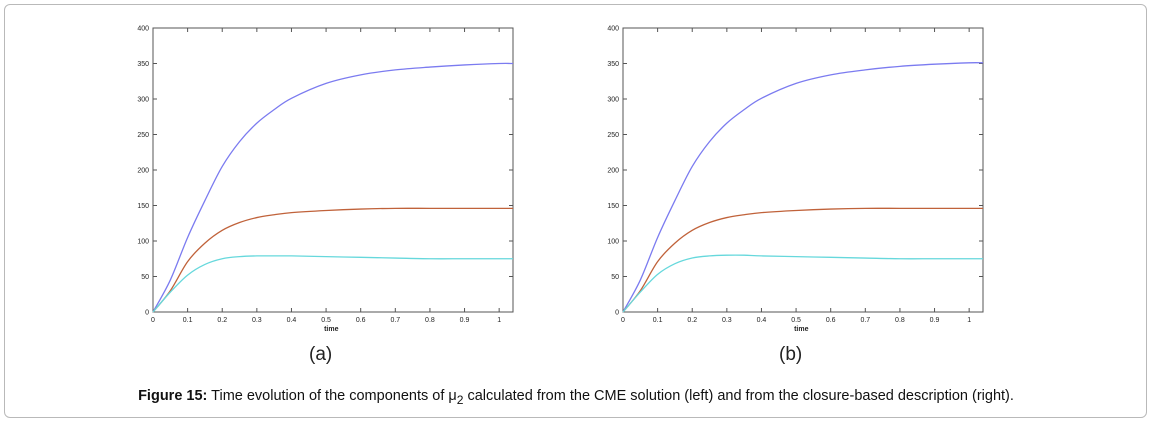  I want to click on x-tick-label-b: 0.9, so click(935, 320).